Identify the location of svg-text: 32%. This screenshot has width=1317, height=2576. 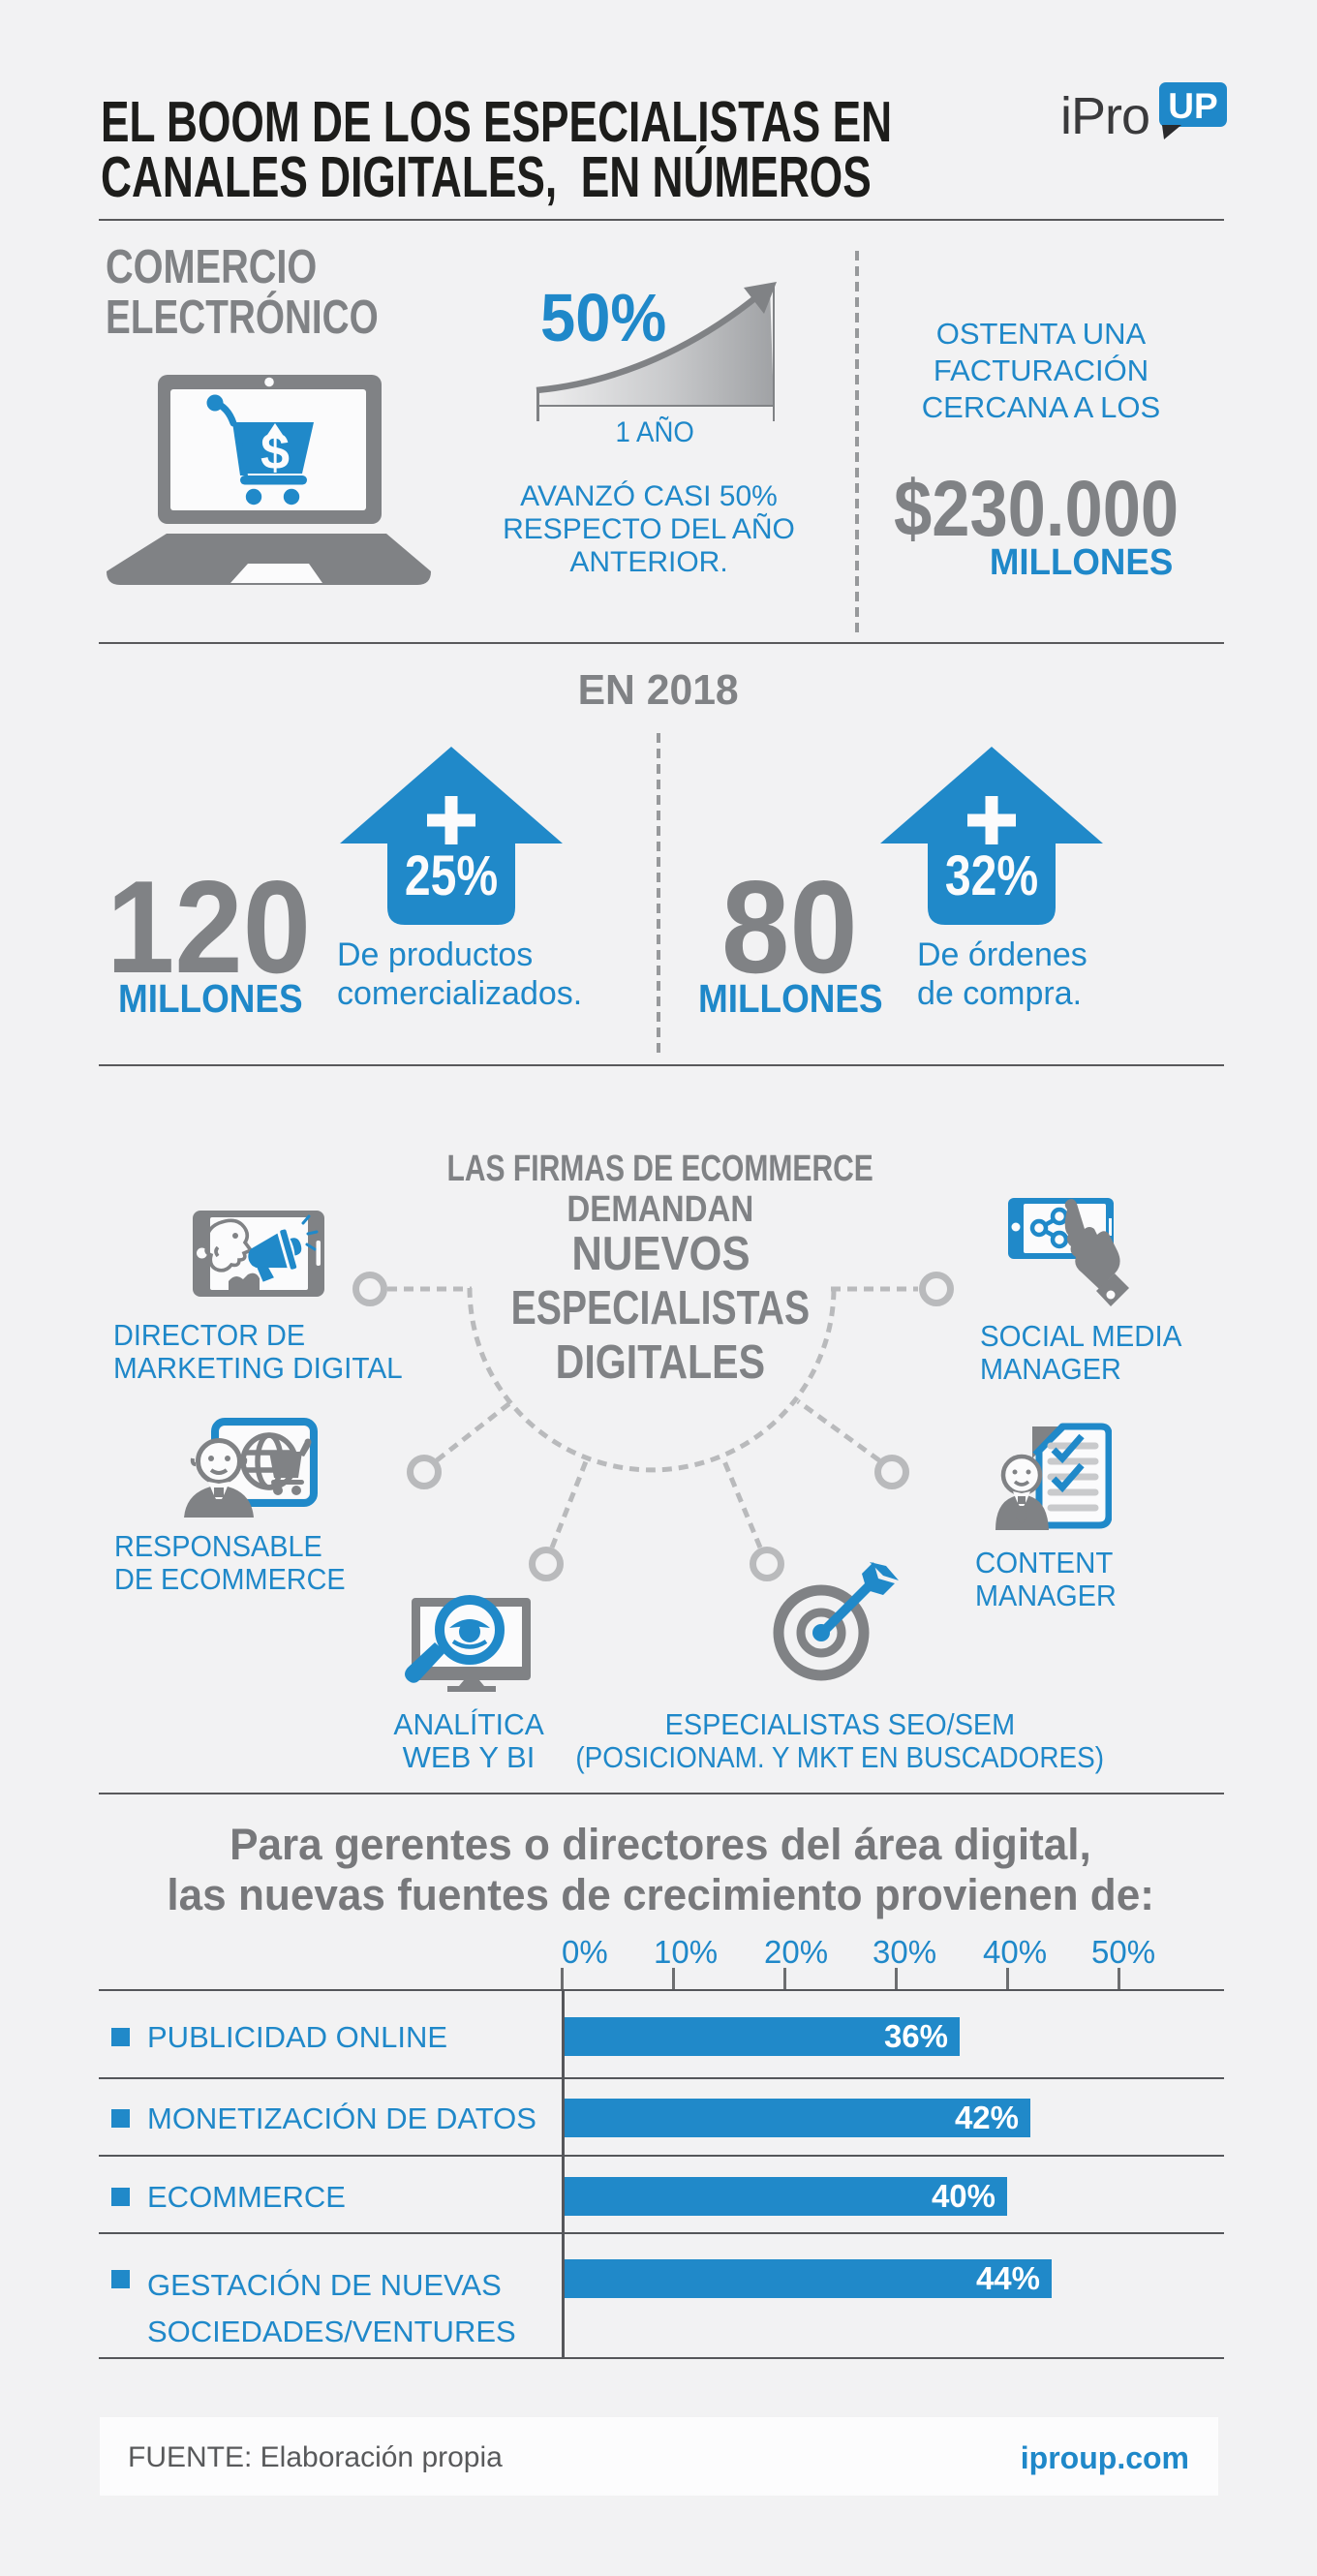
(991, 876).